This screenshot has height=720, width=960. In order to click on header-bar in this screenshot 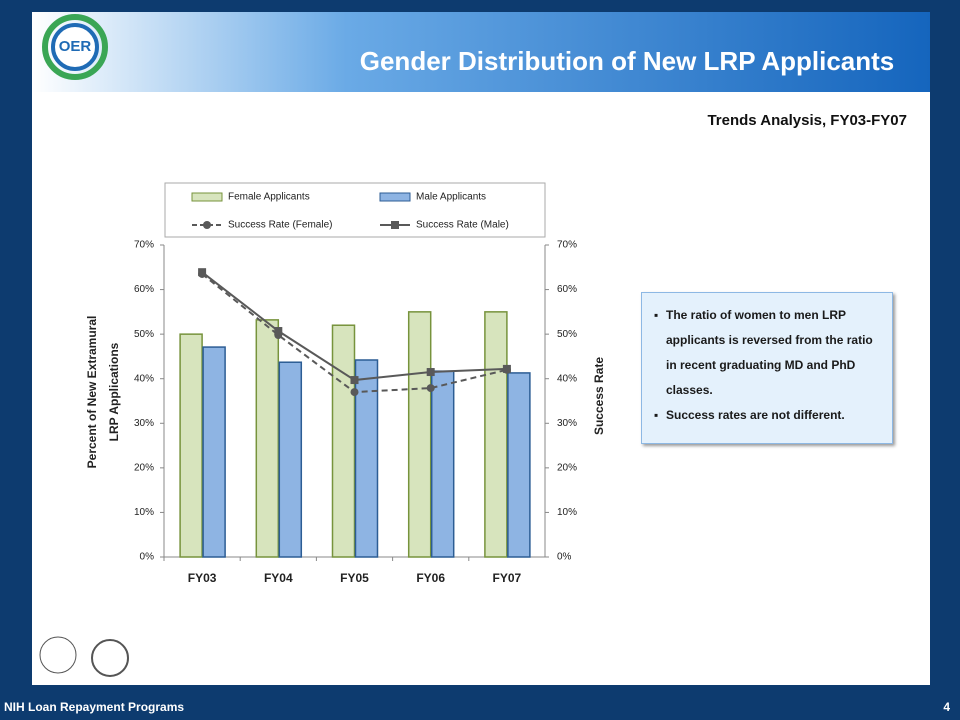, I will do `click(481, 52)`.